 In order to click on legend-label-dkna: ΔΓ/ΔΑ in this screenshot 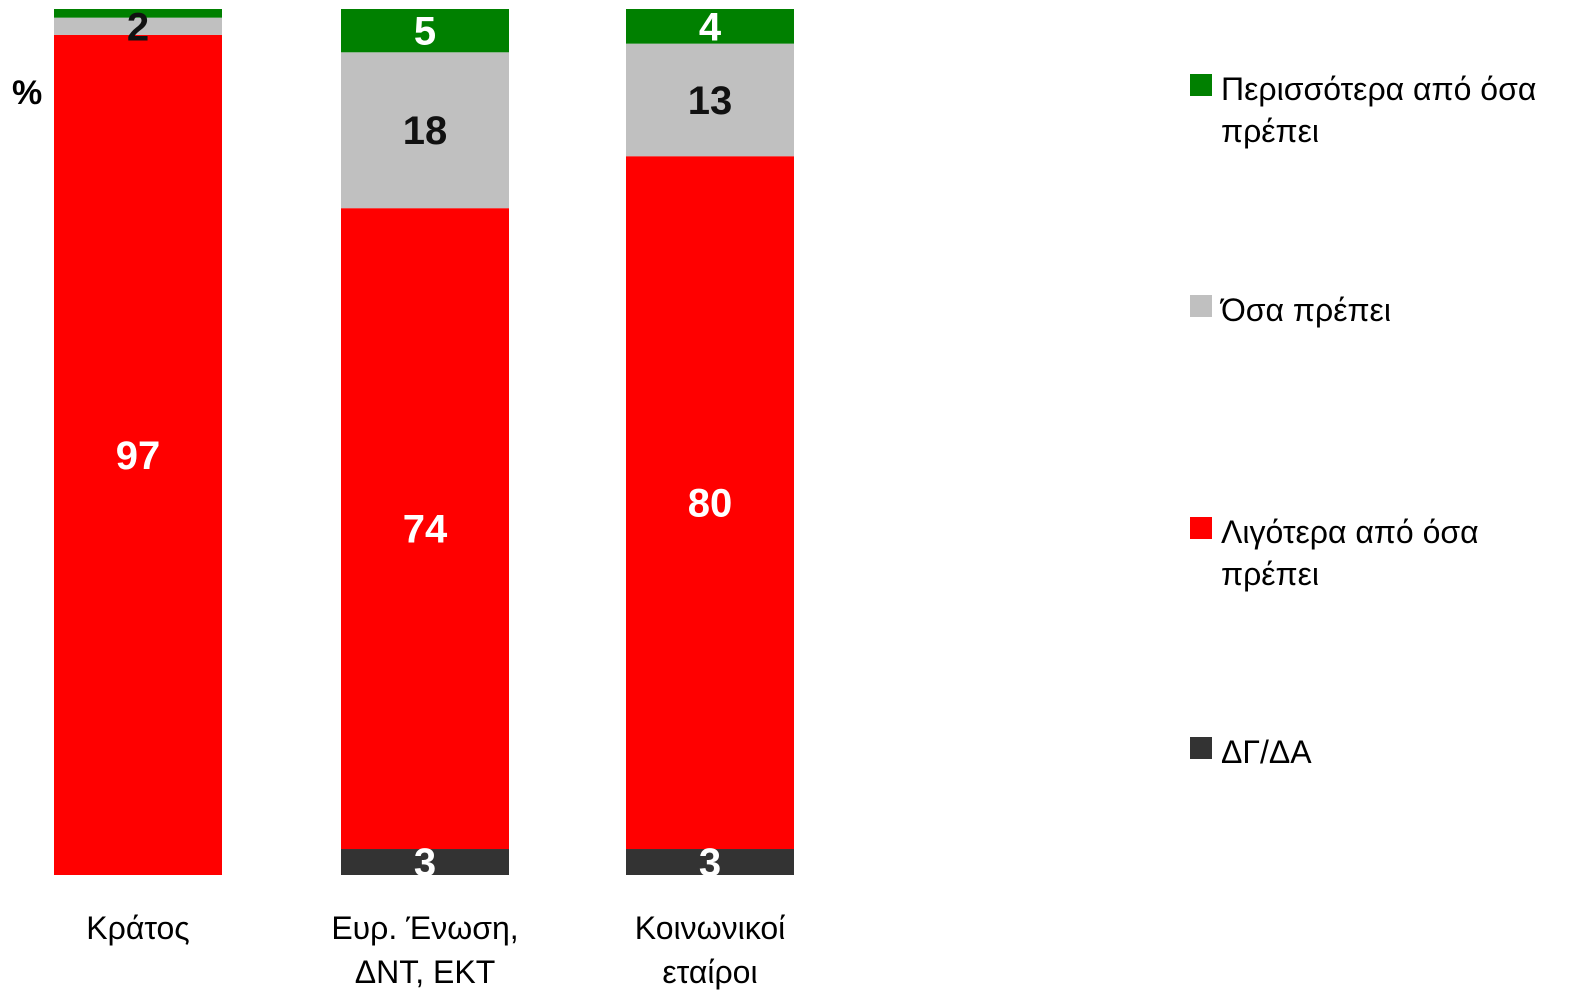, I will do `click(1266, 752)`.